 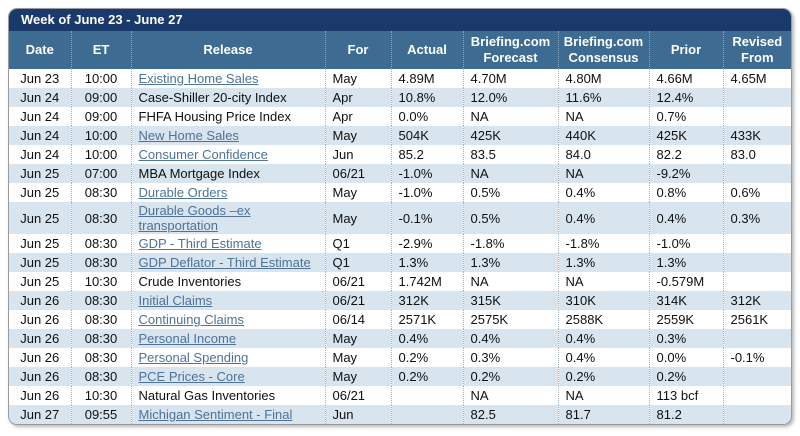 What do you see at coordinates (400, 20) in the screenshot?
I see `week-title-bar: Week of June 23 - June 27` at bounding box center [400, 20].